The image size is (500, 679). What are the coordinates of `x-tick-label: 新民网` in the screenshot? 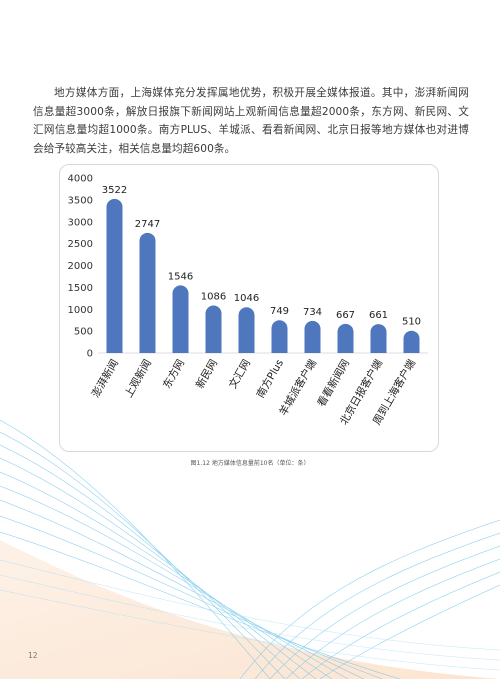 It's located at (206, 374).